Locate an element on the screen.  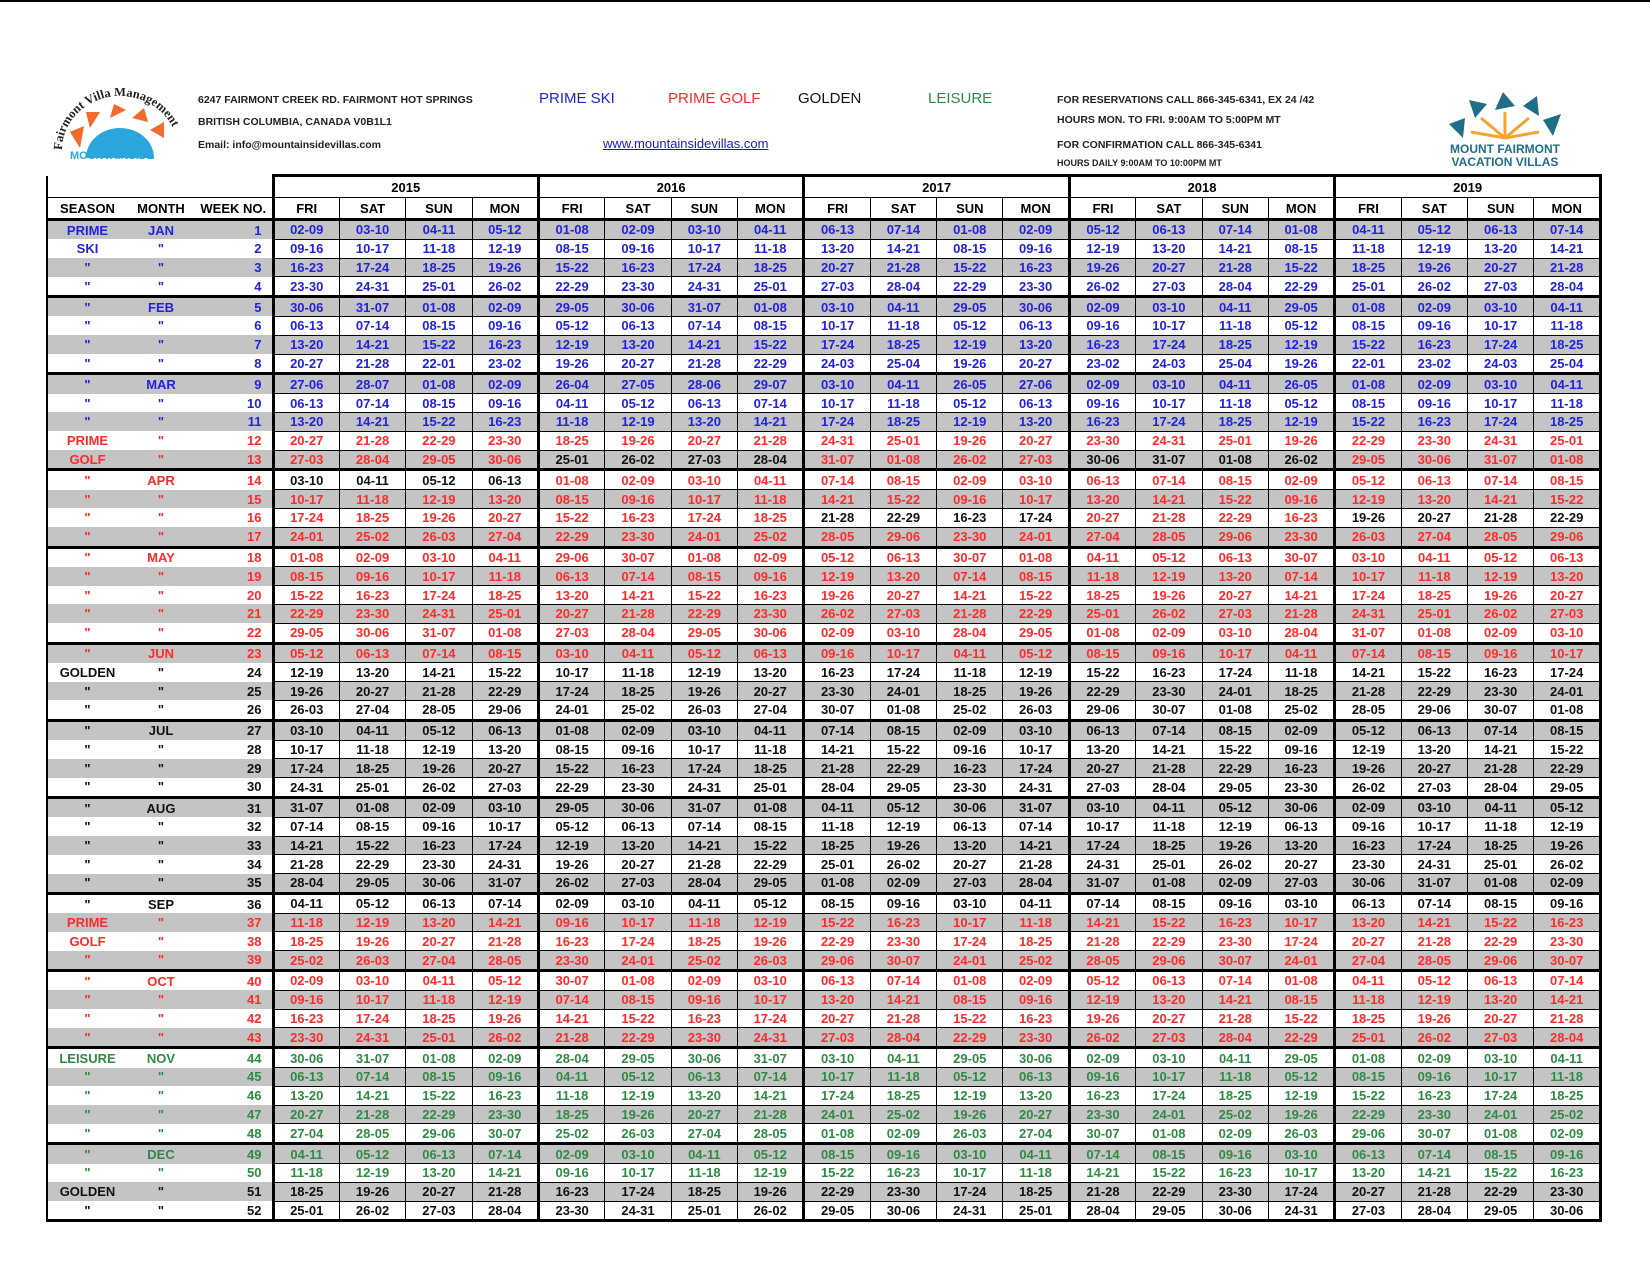
date-range-cell: 27-06 is located at coordinates (305, 383).